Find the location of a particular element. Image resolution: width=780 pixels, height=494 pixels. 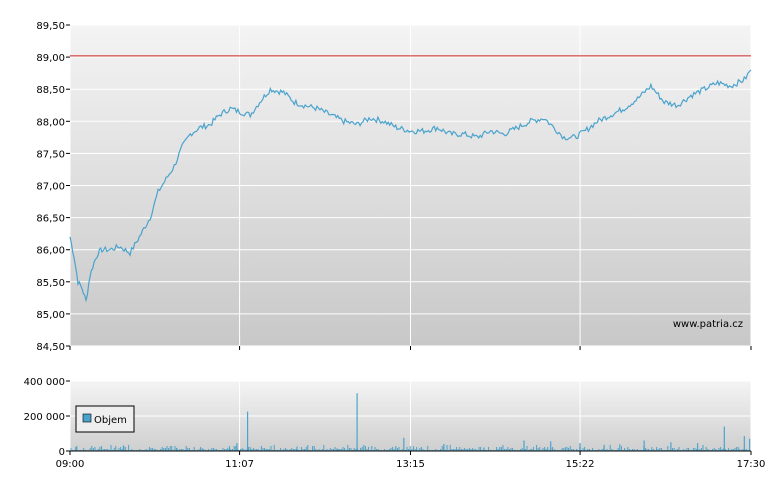

x-tick-label: 17:30 is located at coordinates (751, 464).